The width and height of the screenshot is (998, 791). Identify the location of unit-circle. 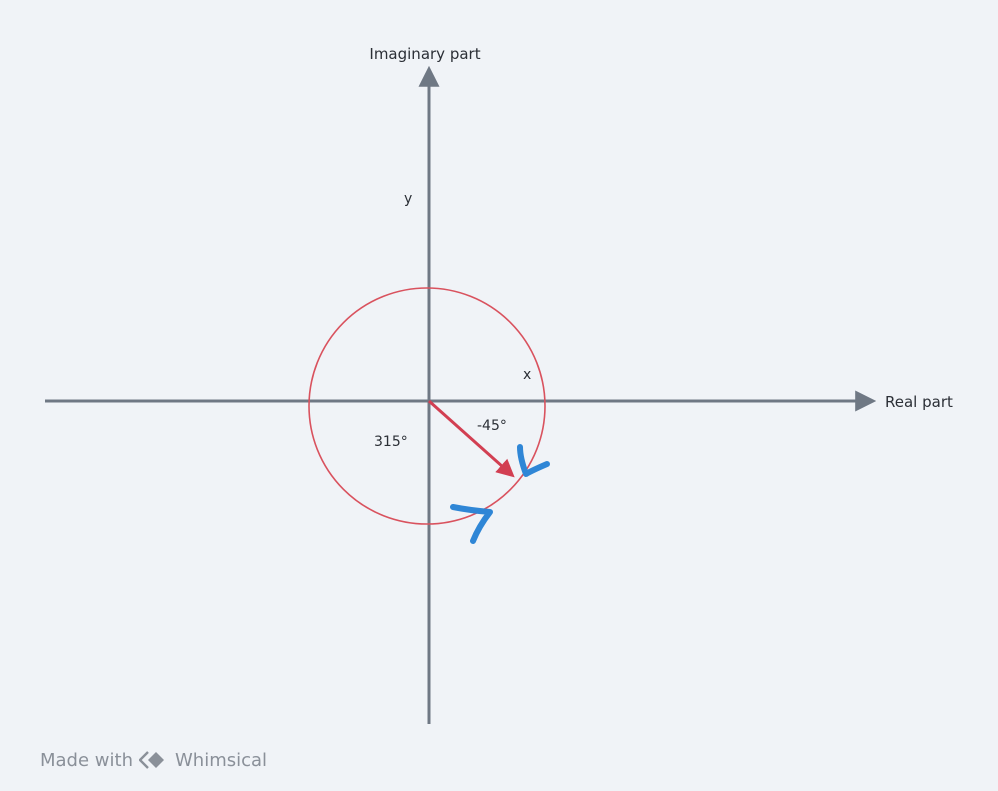
(427, 406).